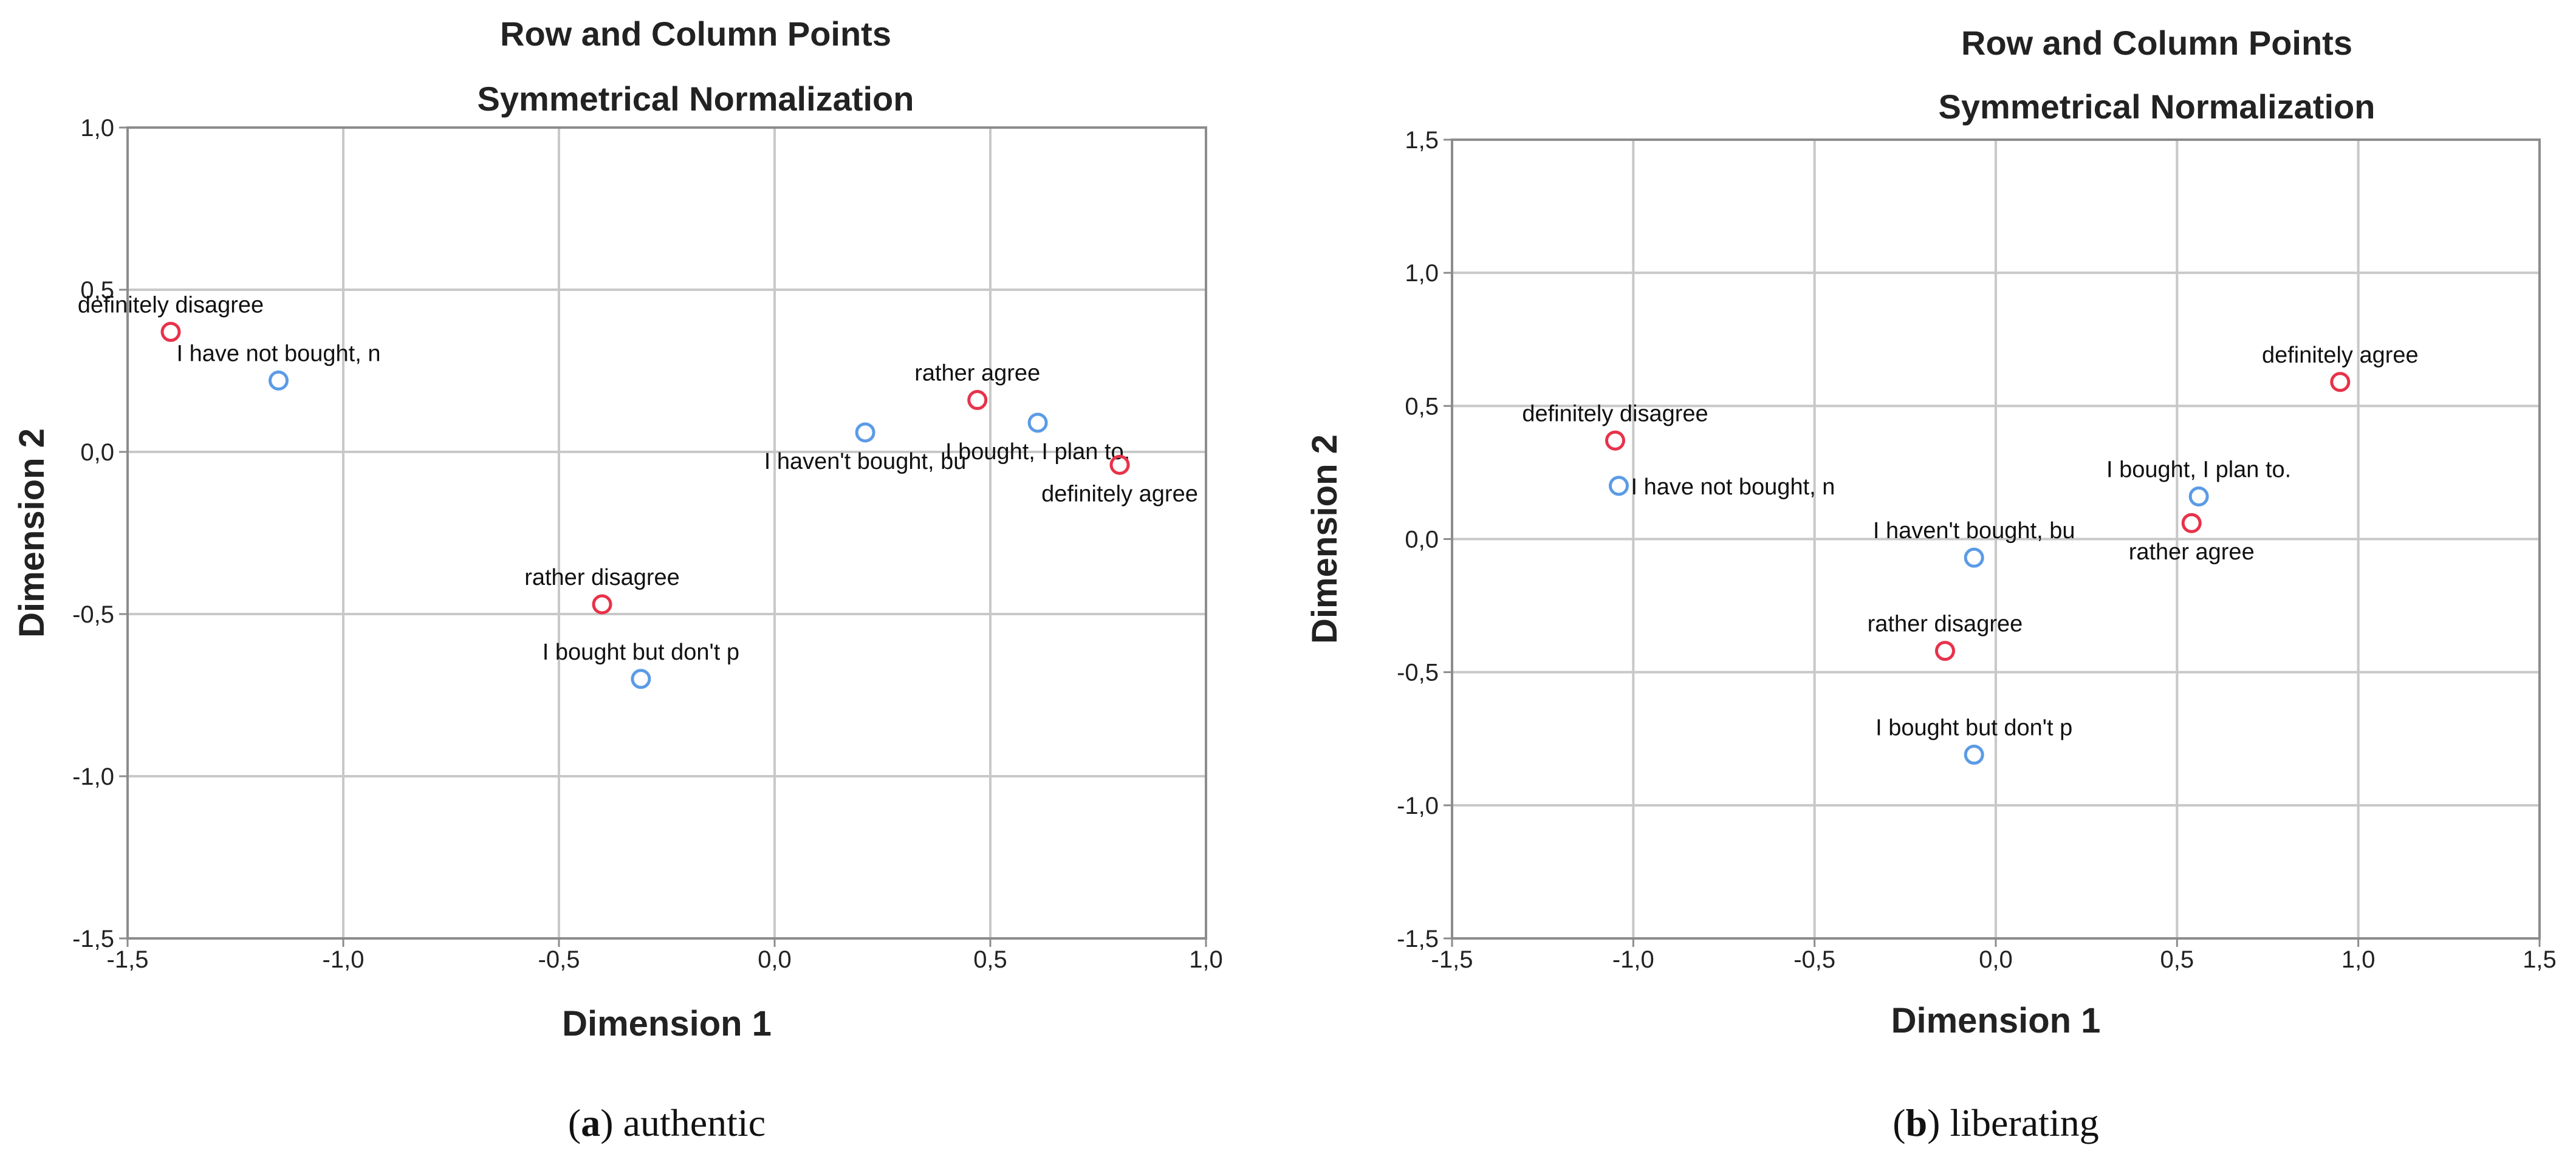  I want to click on figure-caption: (a) authentic, so click(667, 1122).